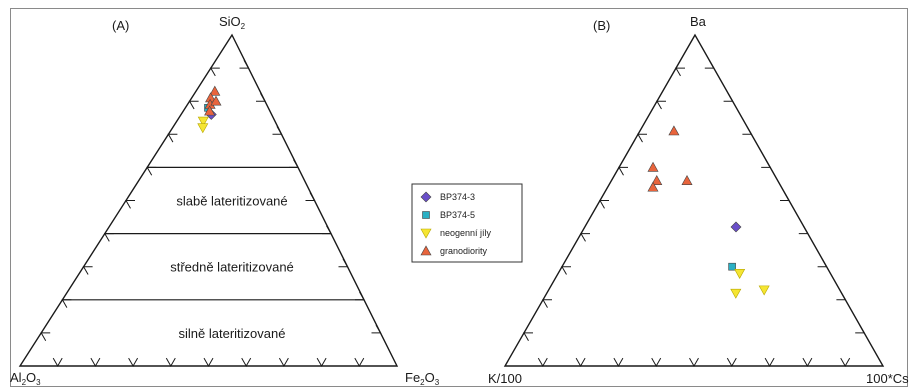  I want to click on legend-item-label: granodiority, so click(464, 251).